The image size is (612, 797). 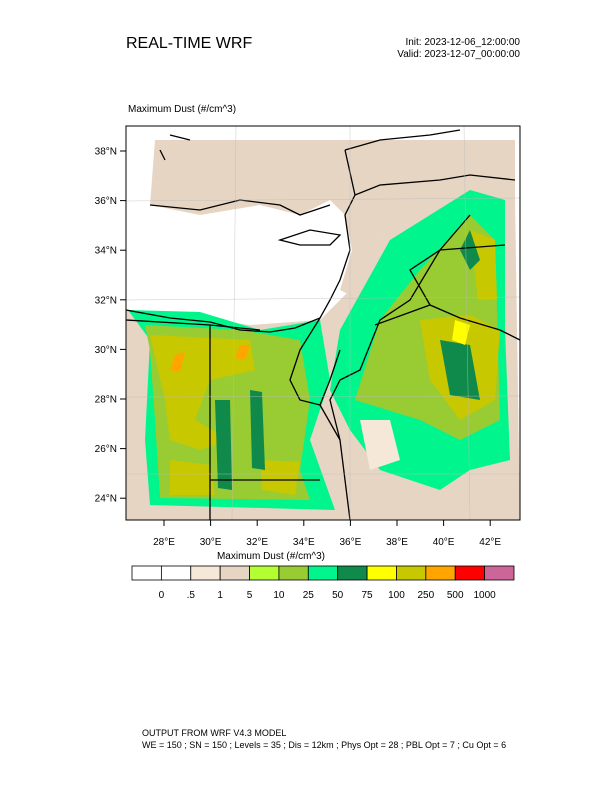 I want to click on lat-label: 24°N, so click(x=106, y=499).